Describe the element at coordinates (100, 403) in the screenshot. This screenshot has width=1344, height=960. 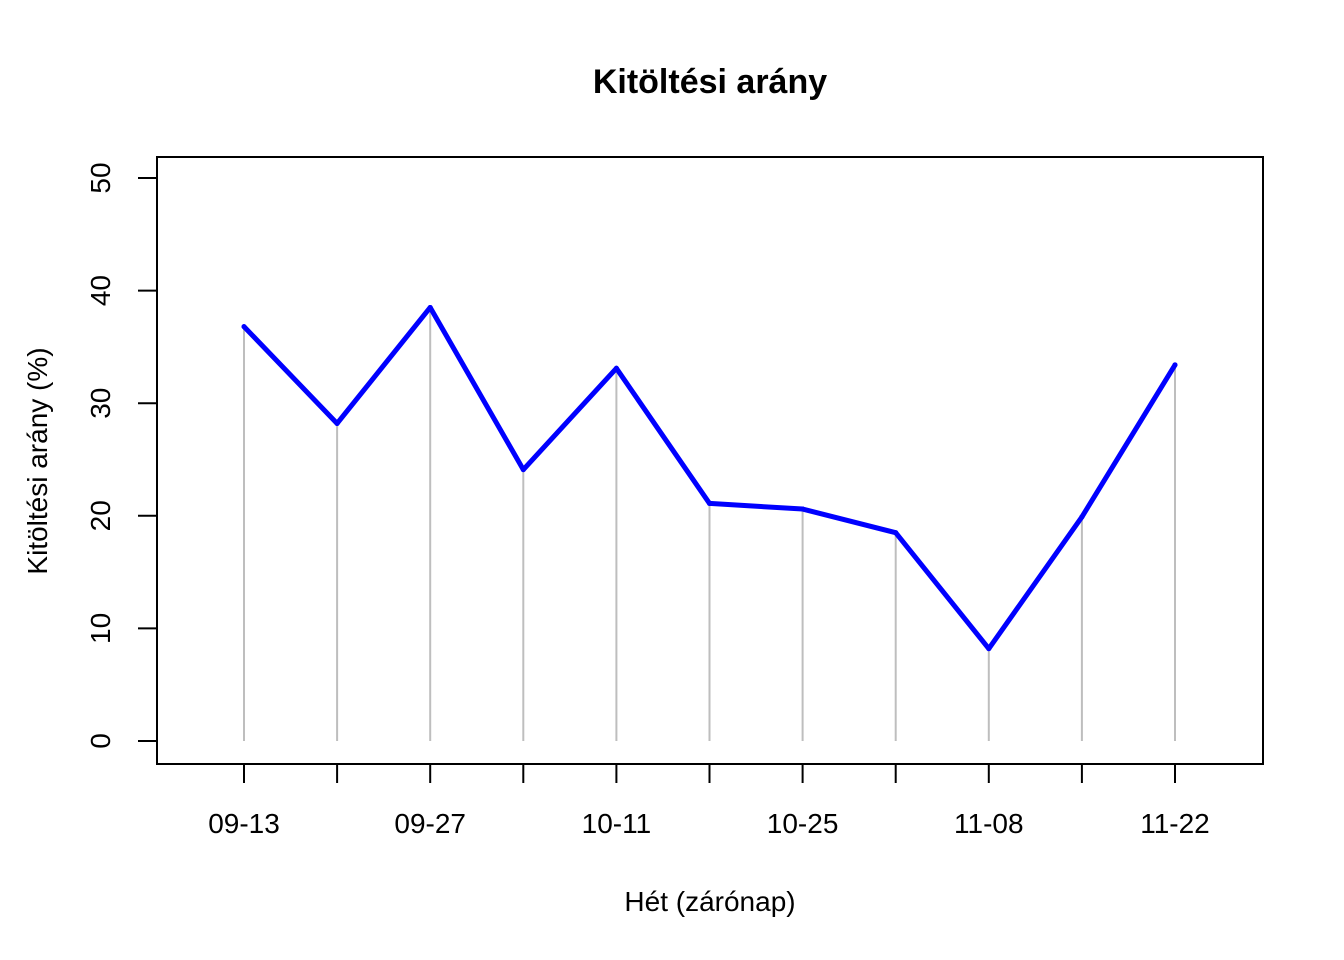
I see `y-tick-label: 30` at that location.